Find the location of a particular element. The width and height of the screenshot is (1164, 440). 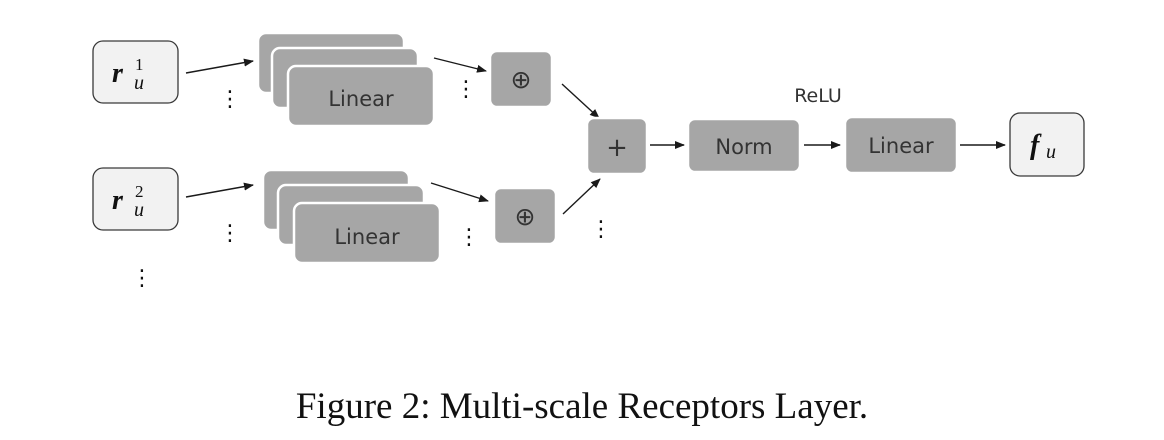

arrow-concat1-to-add is located at coordinates (580, 101).